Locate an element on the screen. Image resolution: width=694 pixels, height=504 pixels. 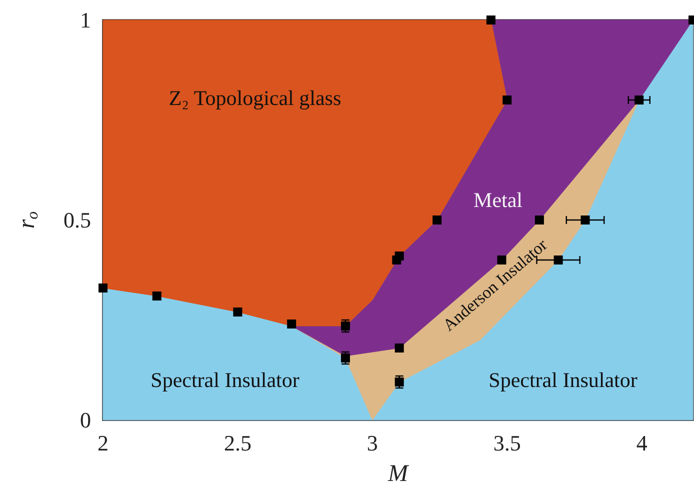
annotation: Z₂ Topological glass is located at coordinates (255, 98).